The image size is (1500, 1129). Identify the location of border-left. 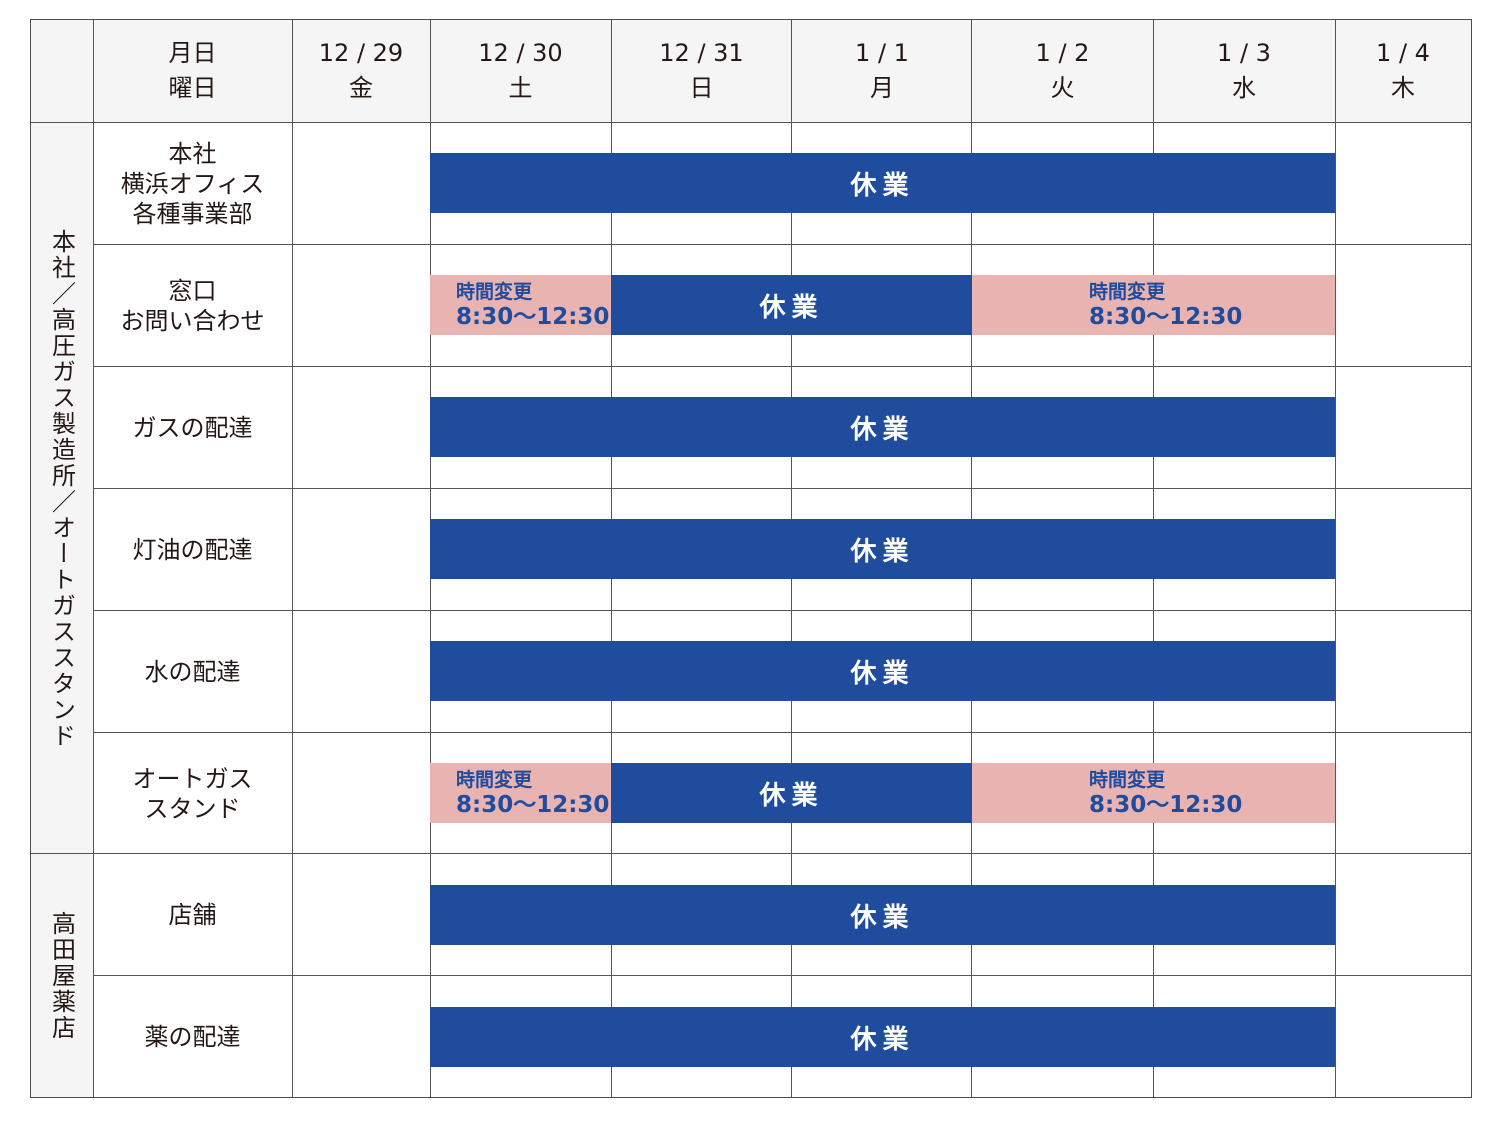
(30, 558).